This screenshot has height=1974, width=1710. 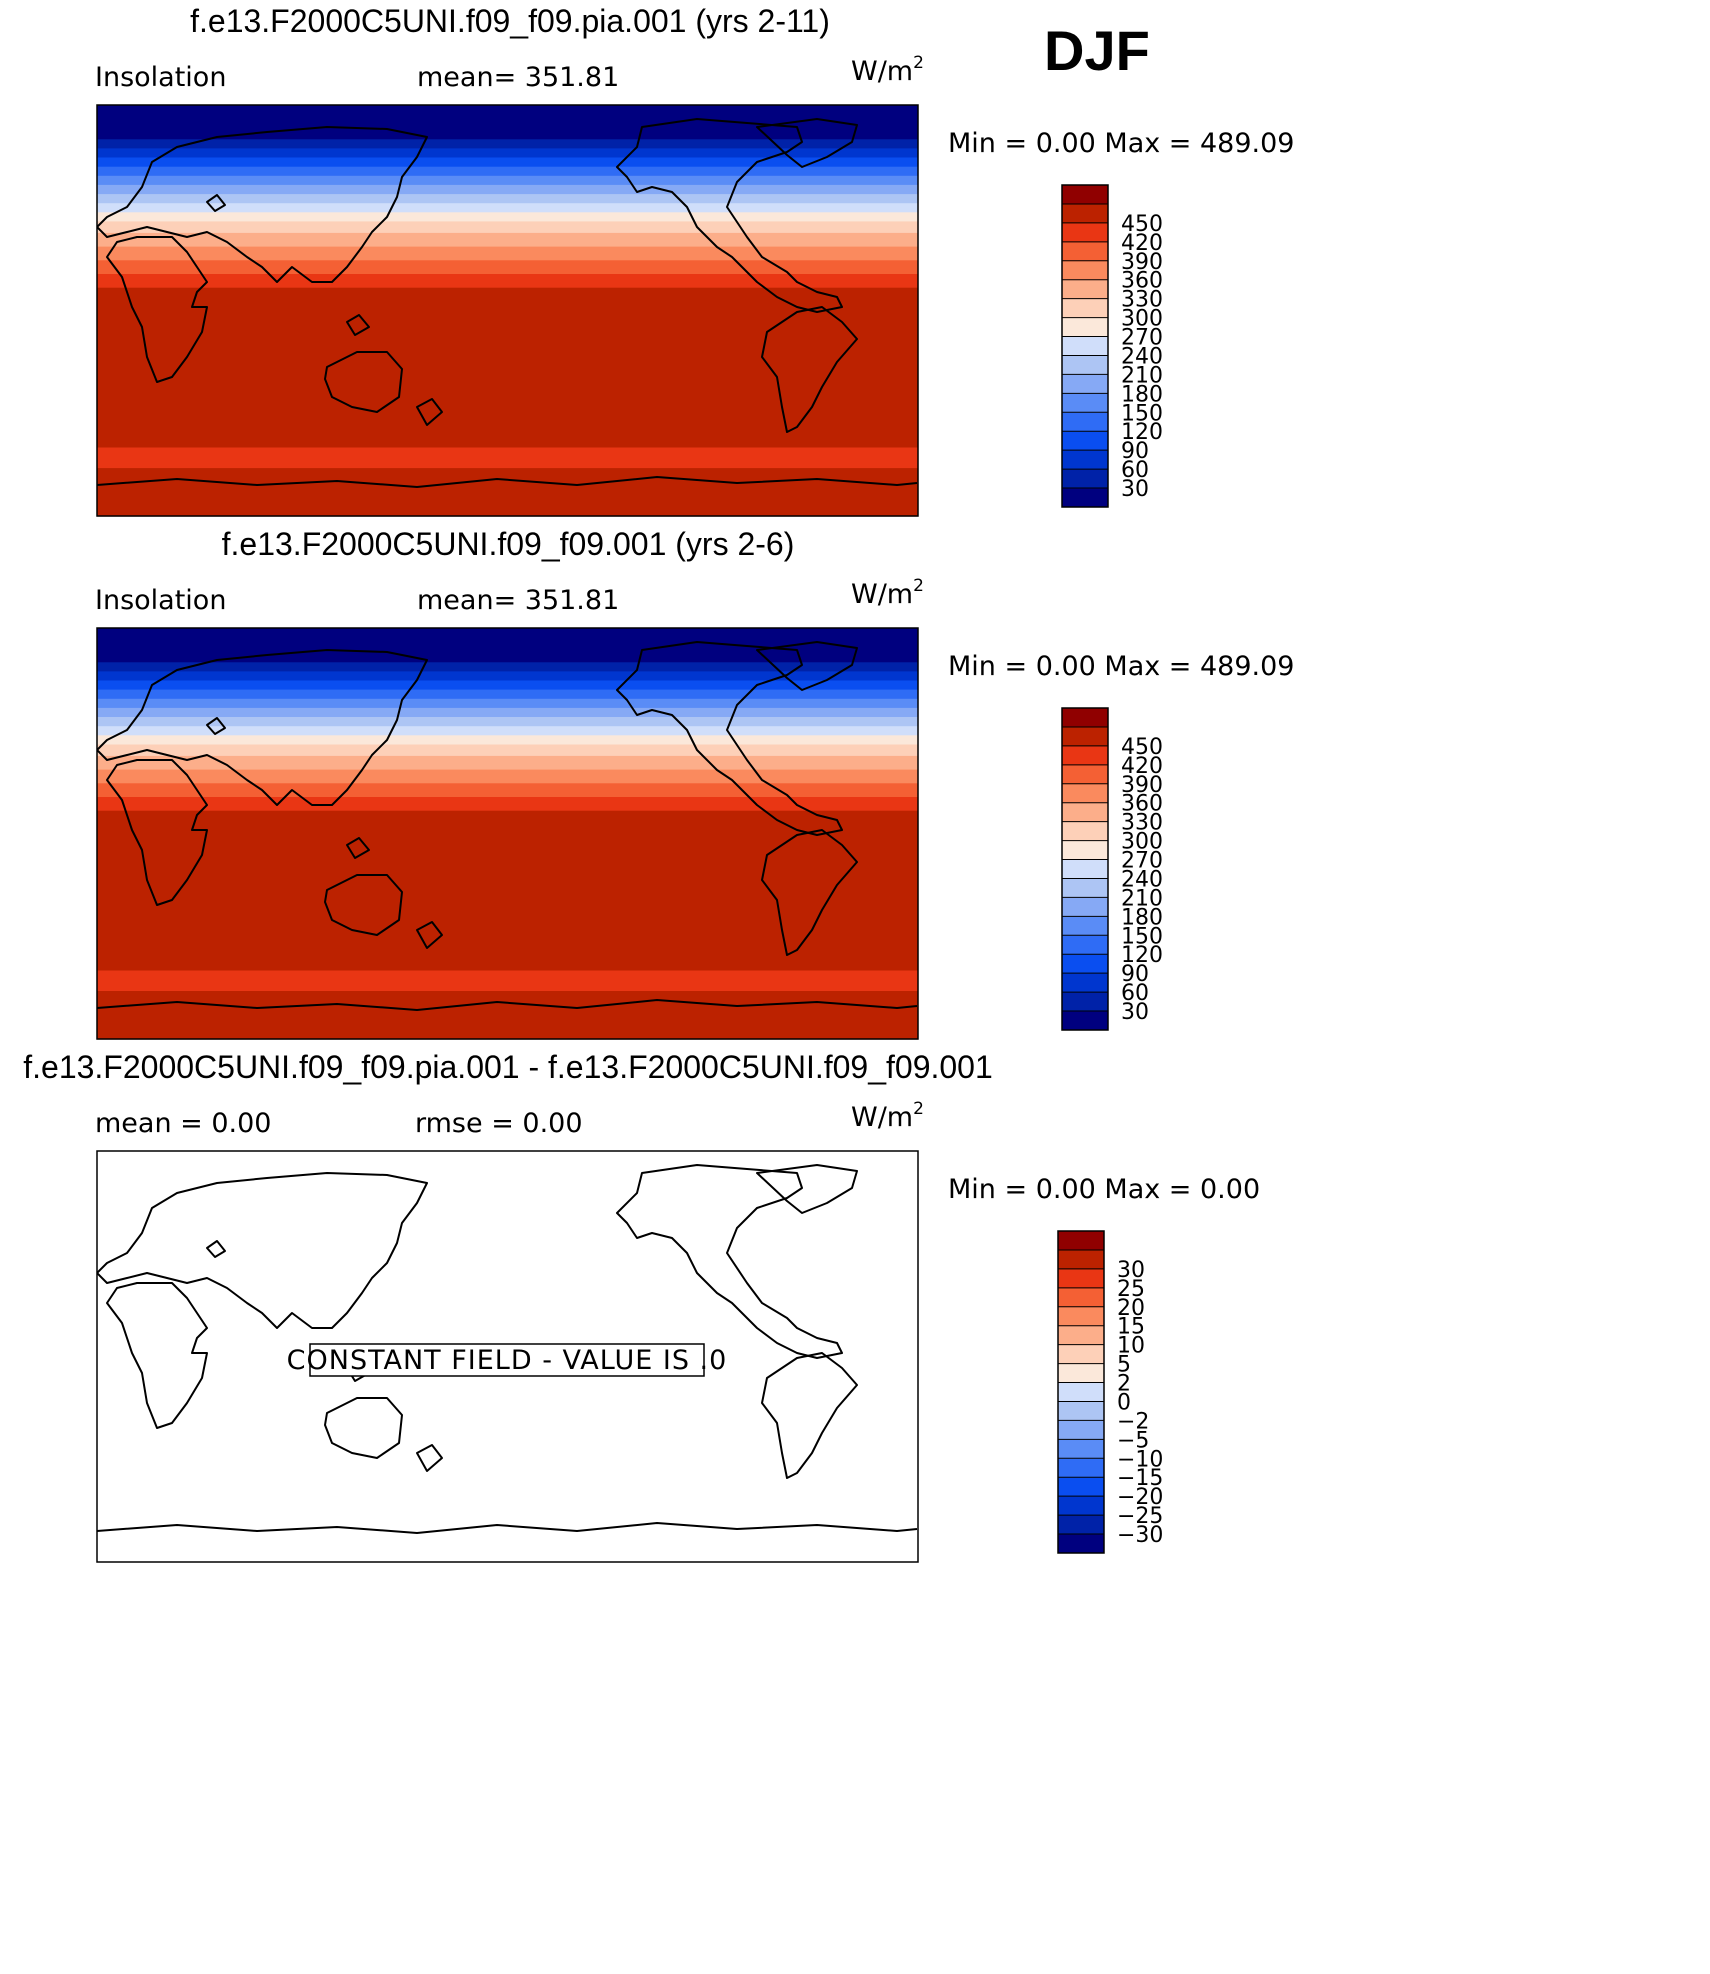 I want to click on map-area, so click(x=507, y=310).